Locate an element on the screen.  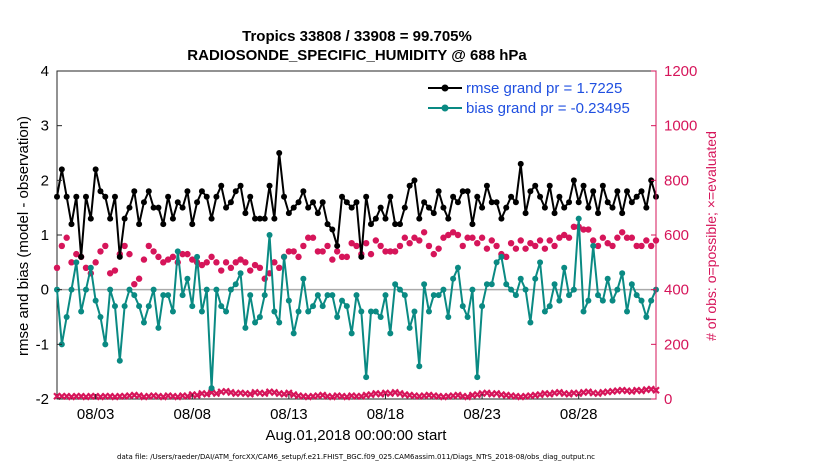
y-right-tick-label: 0 is located at coordinates (668, 399).